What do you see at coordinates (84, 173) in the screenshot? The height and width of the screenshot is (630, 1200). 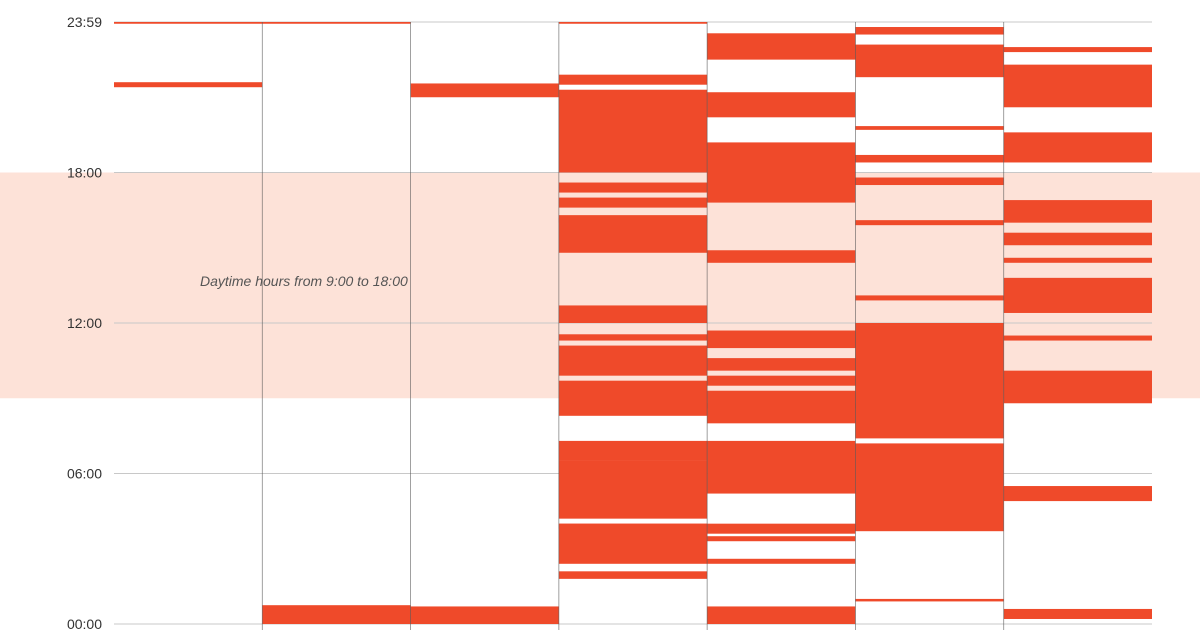 I see `y-tick-label-3: 18:00` at bounding box center [84, 173].